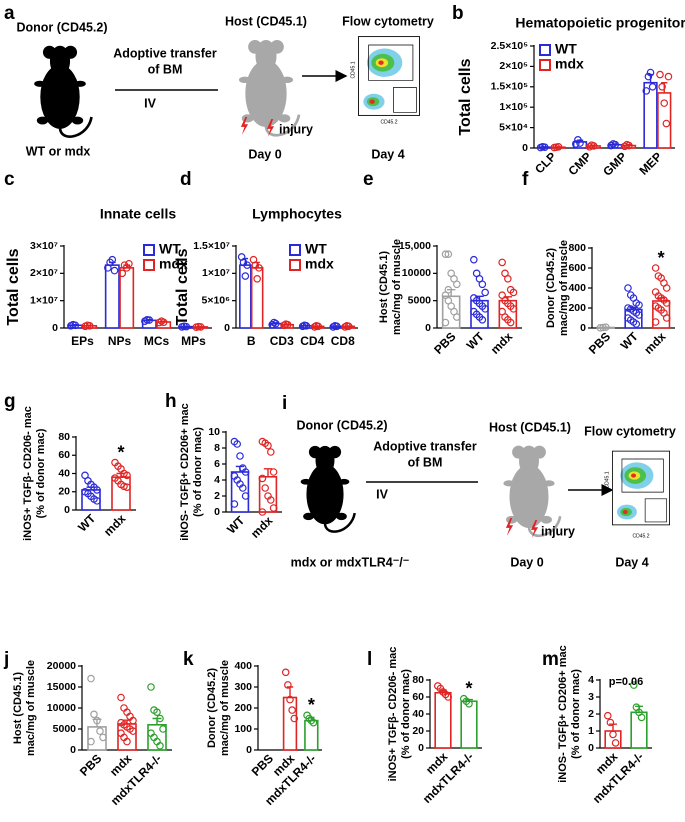 The image size is (685, 822). Describe the element at coordinates (591, 697) in the screenshot. I see `y-tick-label: 3` at that location.